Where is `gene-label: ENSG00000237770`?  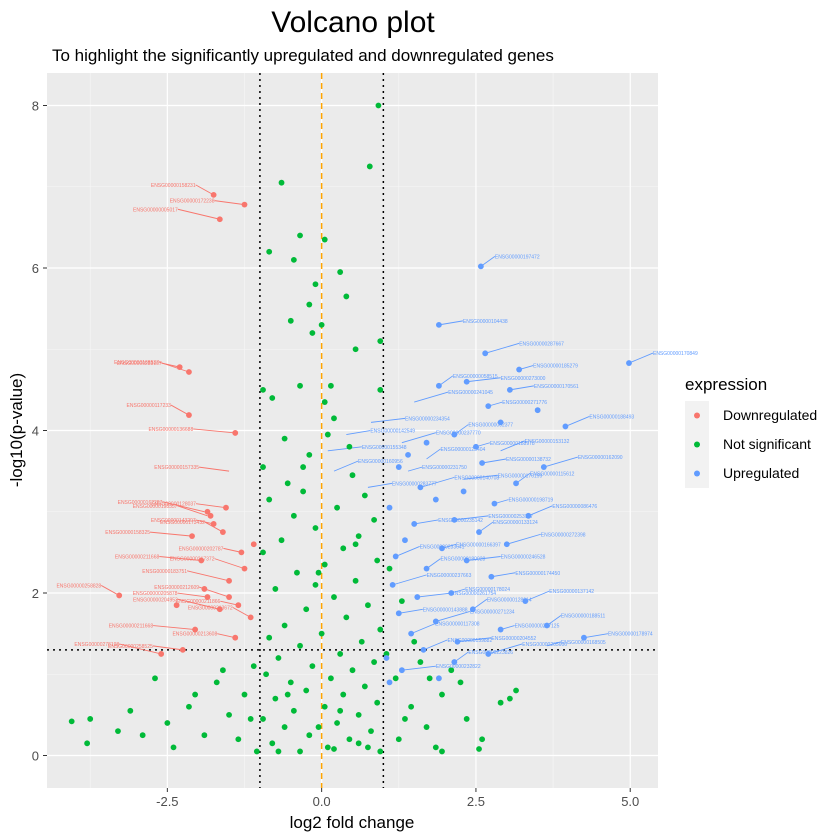 gene-label: ENSG00000237770 is located at coordinates (458, 434).